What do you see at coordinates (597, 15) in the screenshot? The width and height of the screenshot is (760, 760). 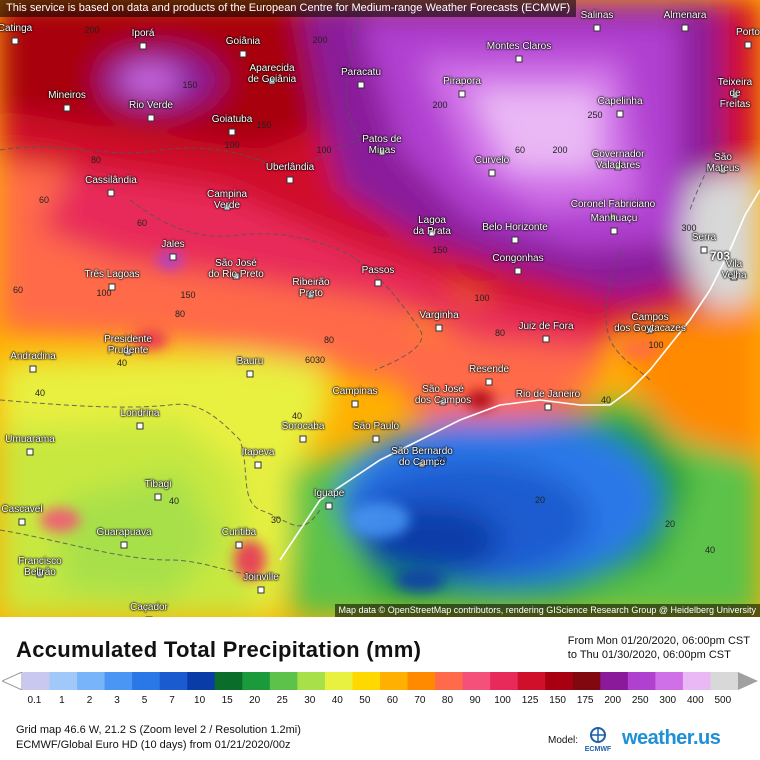 I see `city-label: Salinas` at bounding box center [597, 15].